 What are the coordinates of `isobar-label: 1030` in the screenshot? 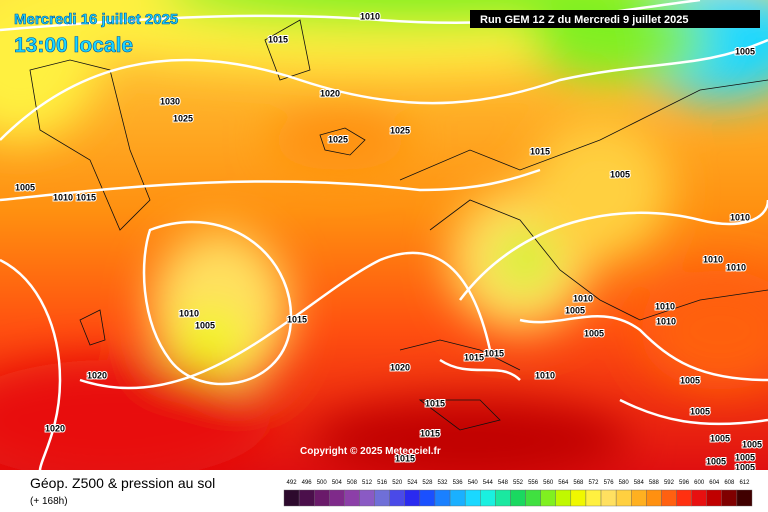 It's located at (170, 101).